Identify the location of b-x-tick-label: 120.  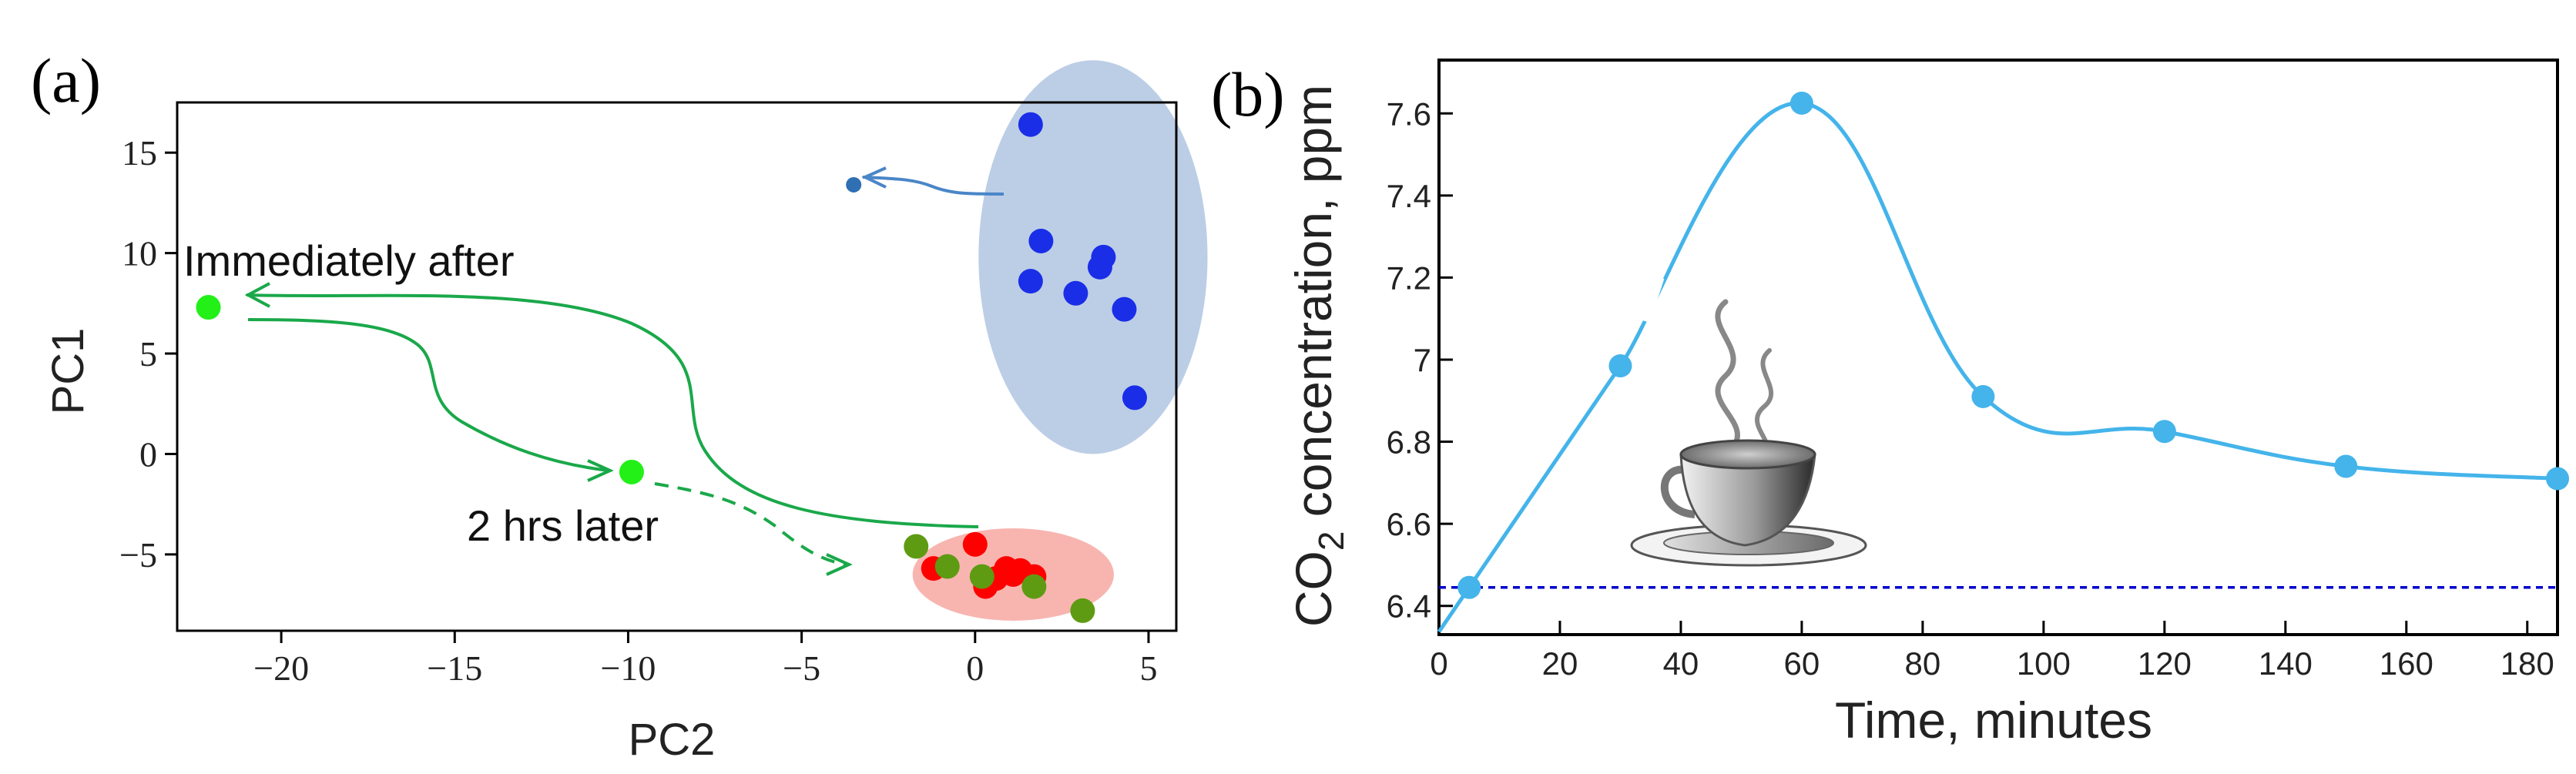
(2165, 663).